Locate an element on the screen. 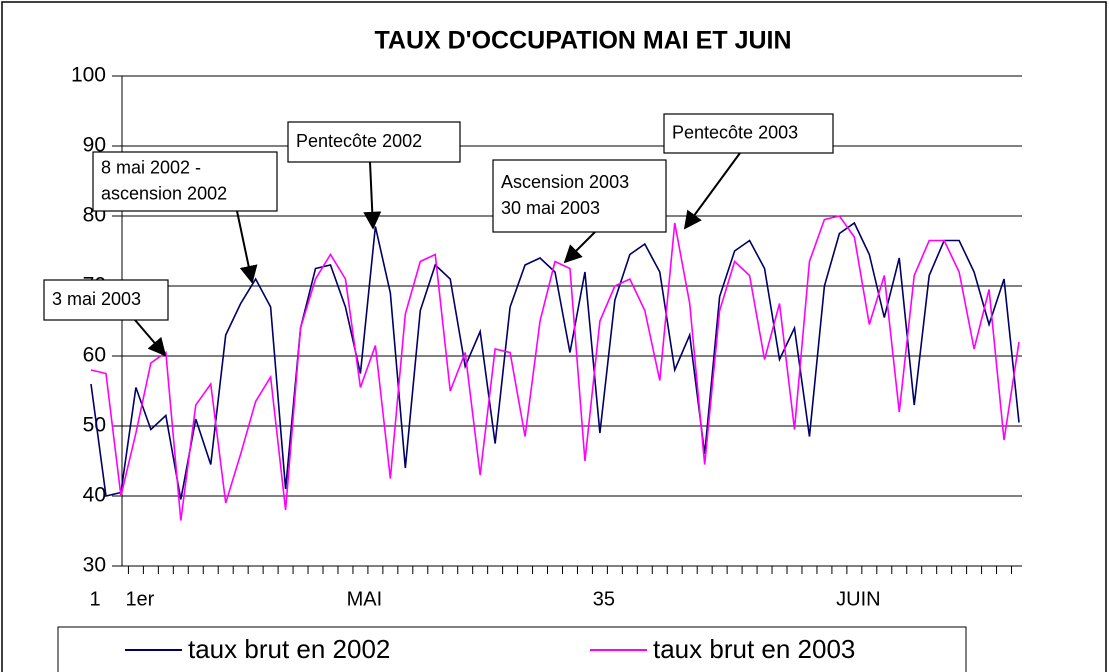 The height and width of the screenshot is (672, 1109). annotation-text: 3 mai 2003 is located at coordinates (96, 299).